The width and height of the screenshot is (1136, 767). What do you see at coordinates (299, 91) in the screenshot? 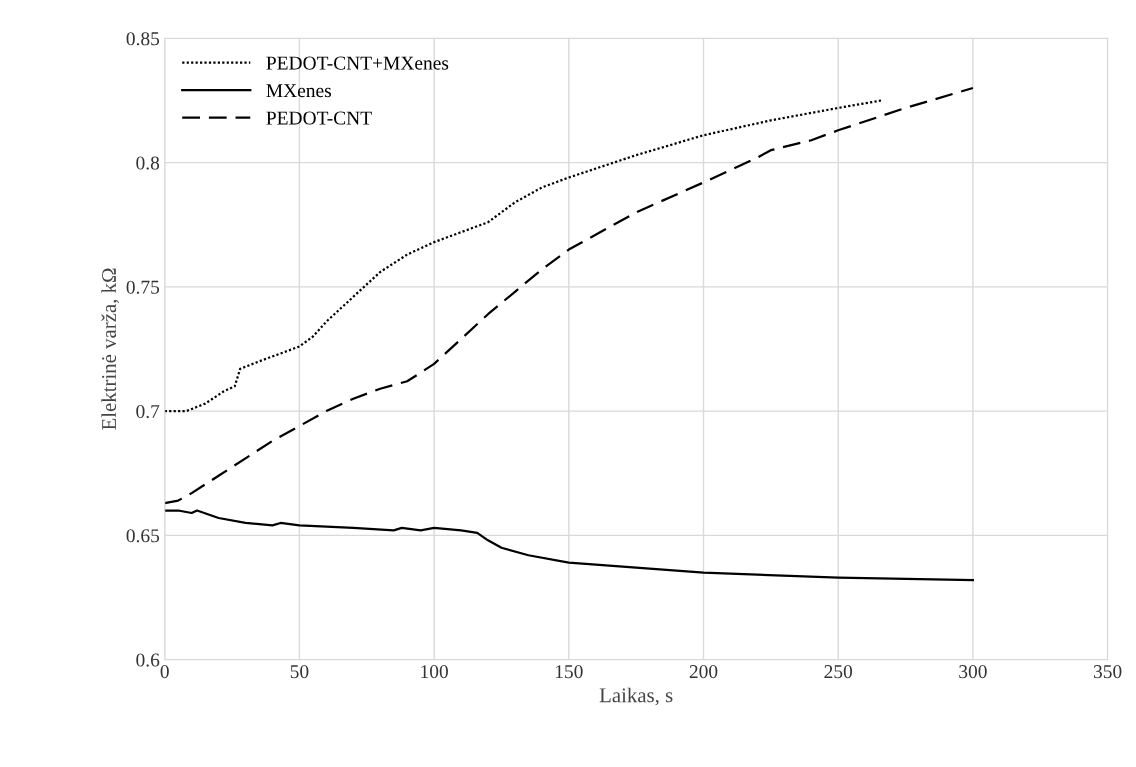
I see `legend-label: MXenes` at bounding box center [299, 91].